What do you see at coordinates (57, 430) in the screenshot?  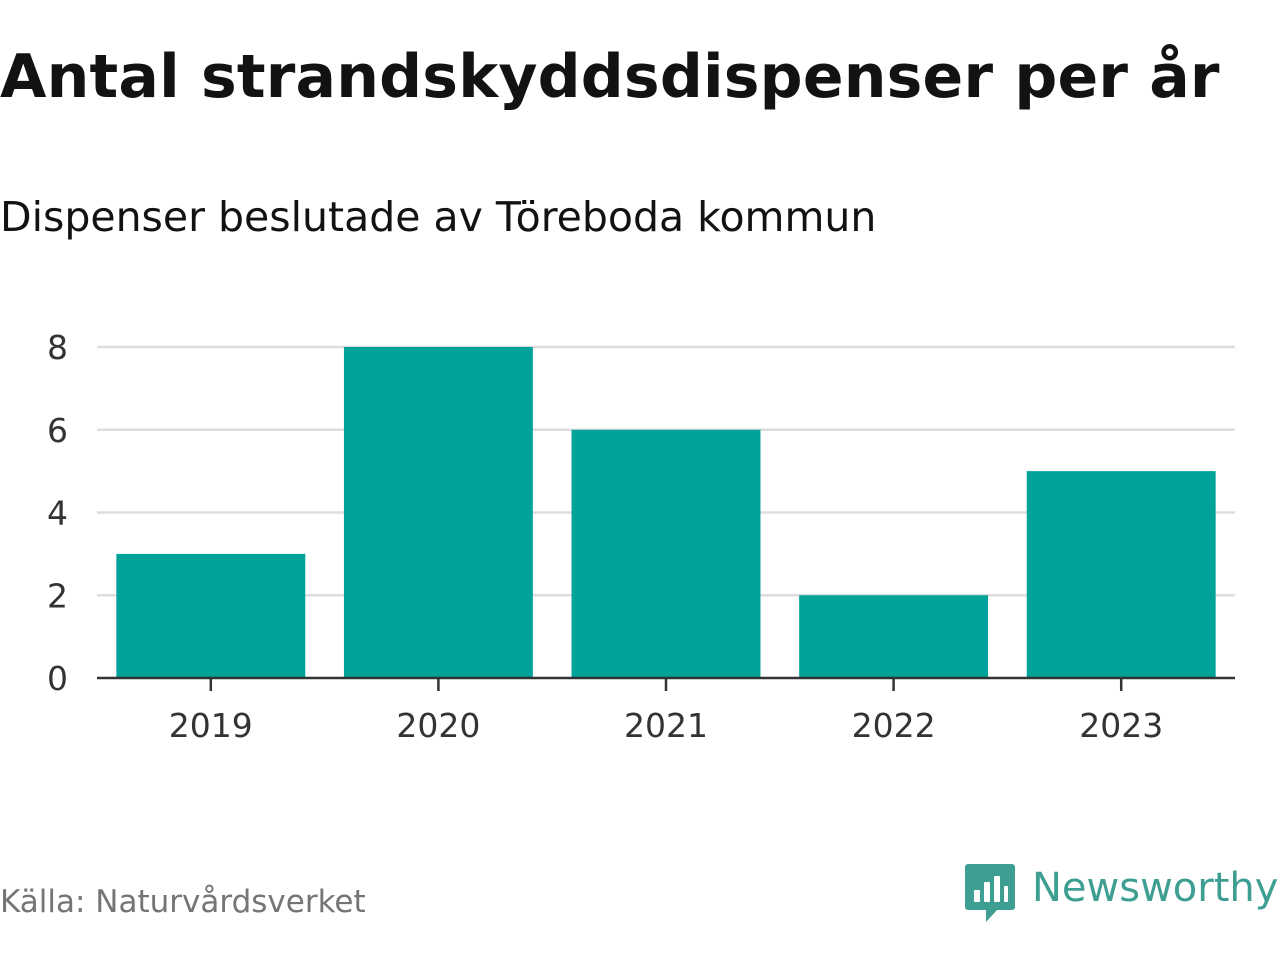 I see `y-tick-label: 6` at bounding box center [57, 430].